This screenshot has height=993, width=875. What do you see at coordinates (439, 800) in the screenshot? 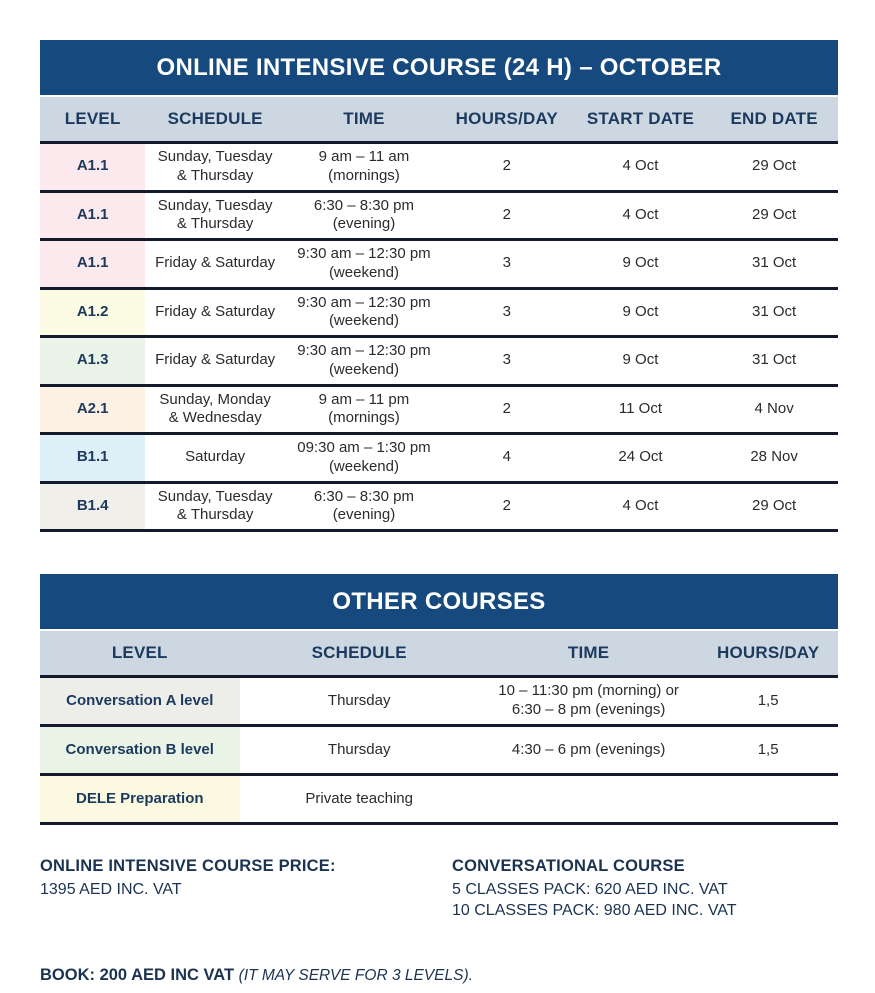
I see `table-row: DELE Preparation Private teaching` at bounding box center [439, 800].